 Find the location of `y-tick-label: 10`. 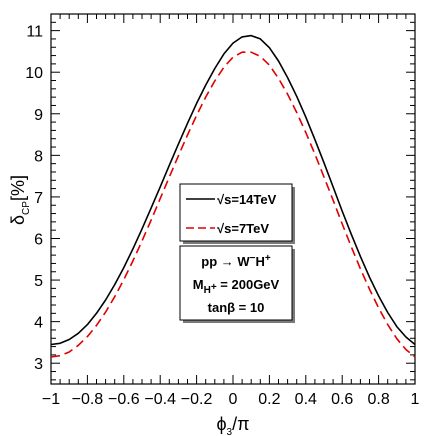

y-tick-label: 10 is located at coordinates (34, 73).